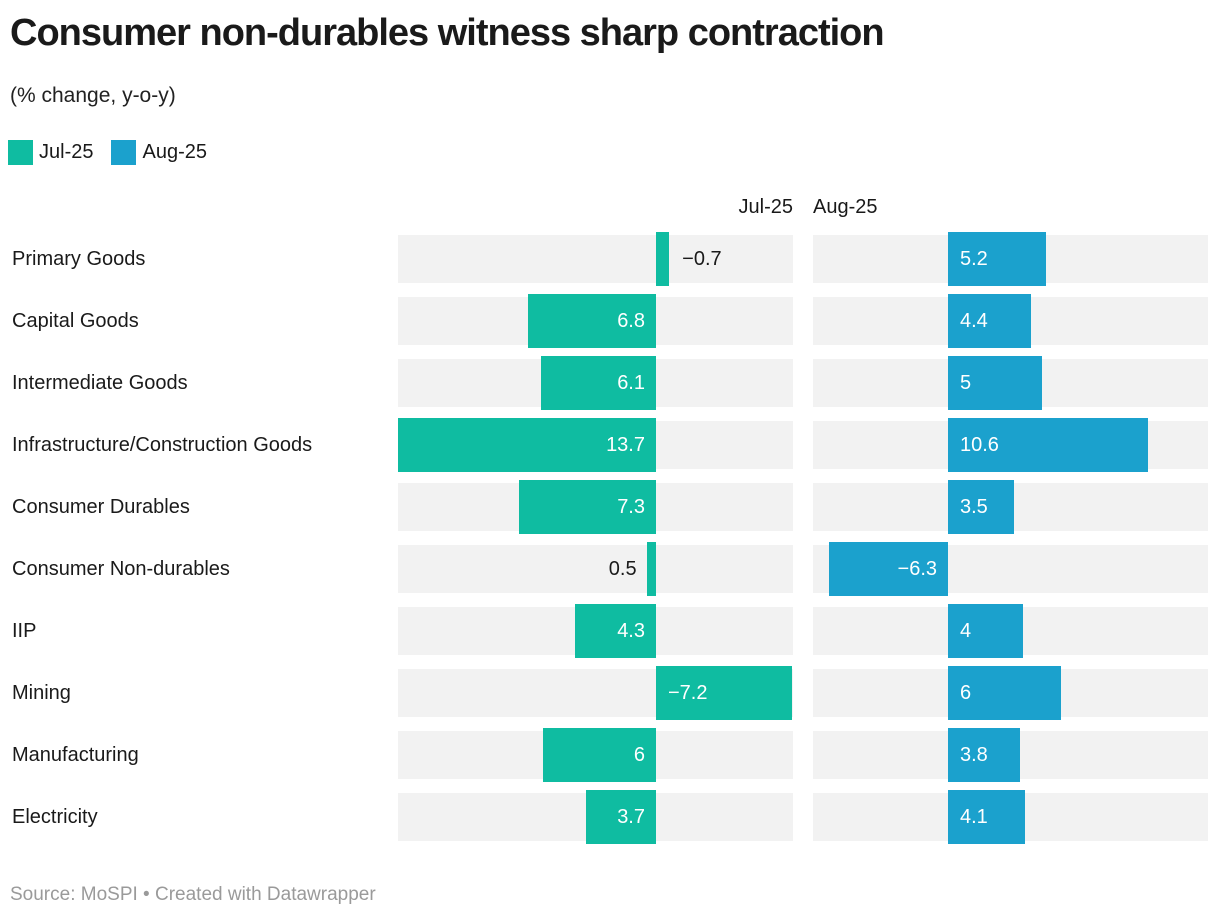 This screenshot has height=920, width=1220. I want to click on column-header-jul-25: Jul-25, so click(765, 207).